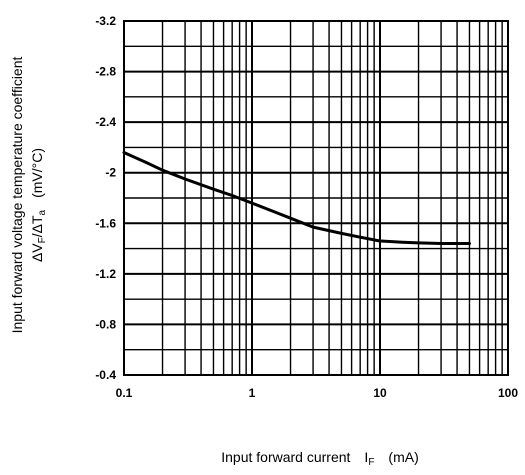  I want to click on x-tick-label: 100, so click(508, 393).